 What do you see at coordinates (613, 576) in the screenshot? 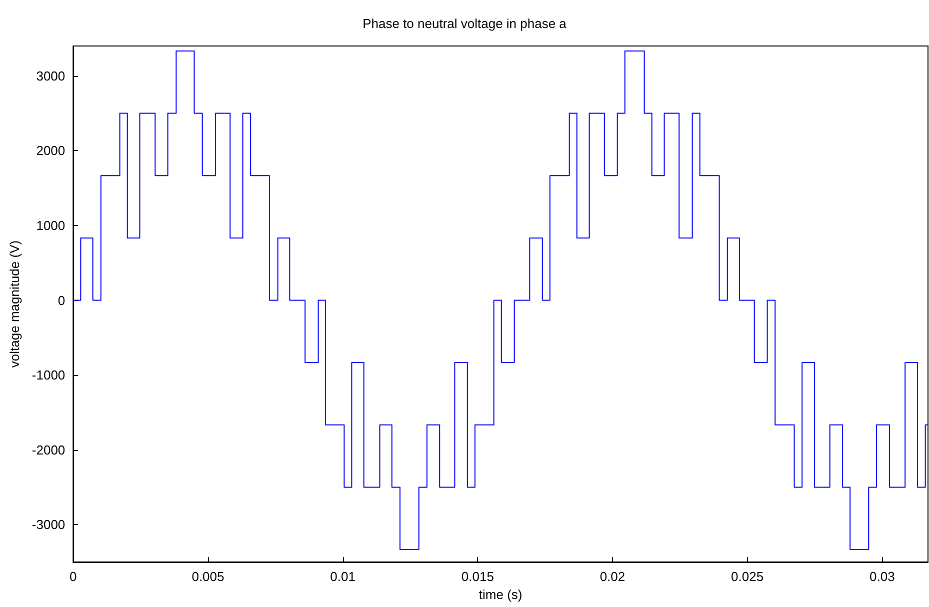
I see `x-tick-label: 0.02` at bounding box center [613, 576].